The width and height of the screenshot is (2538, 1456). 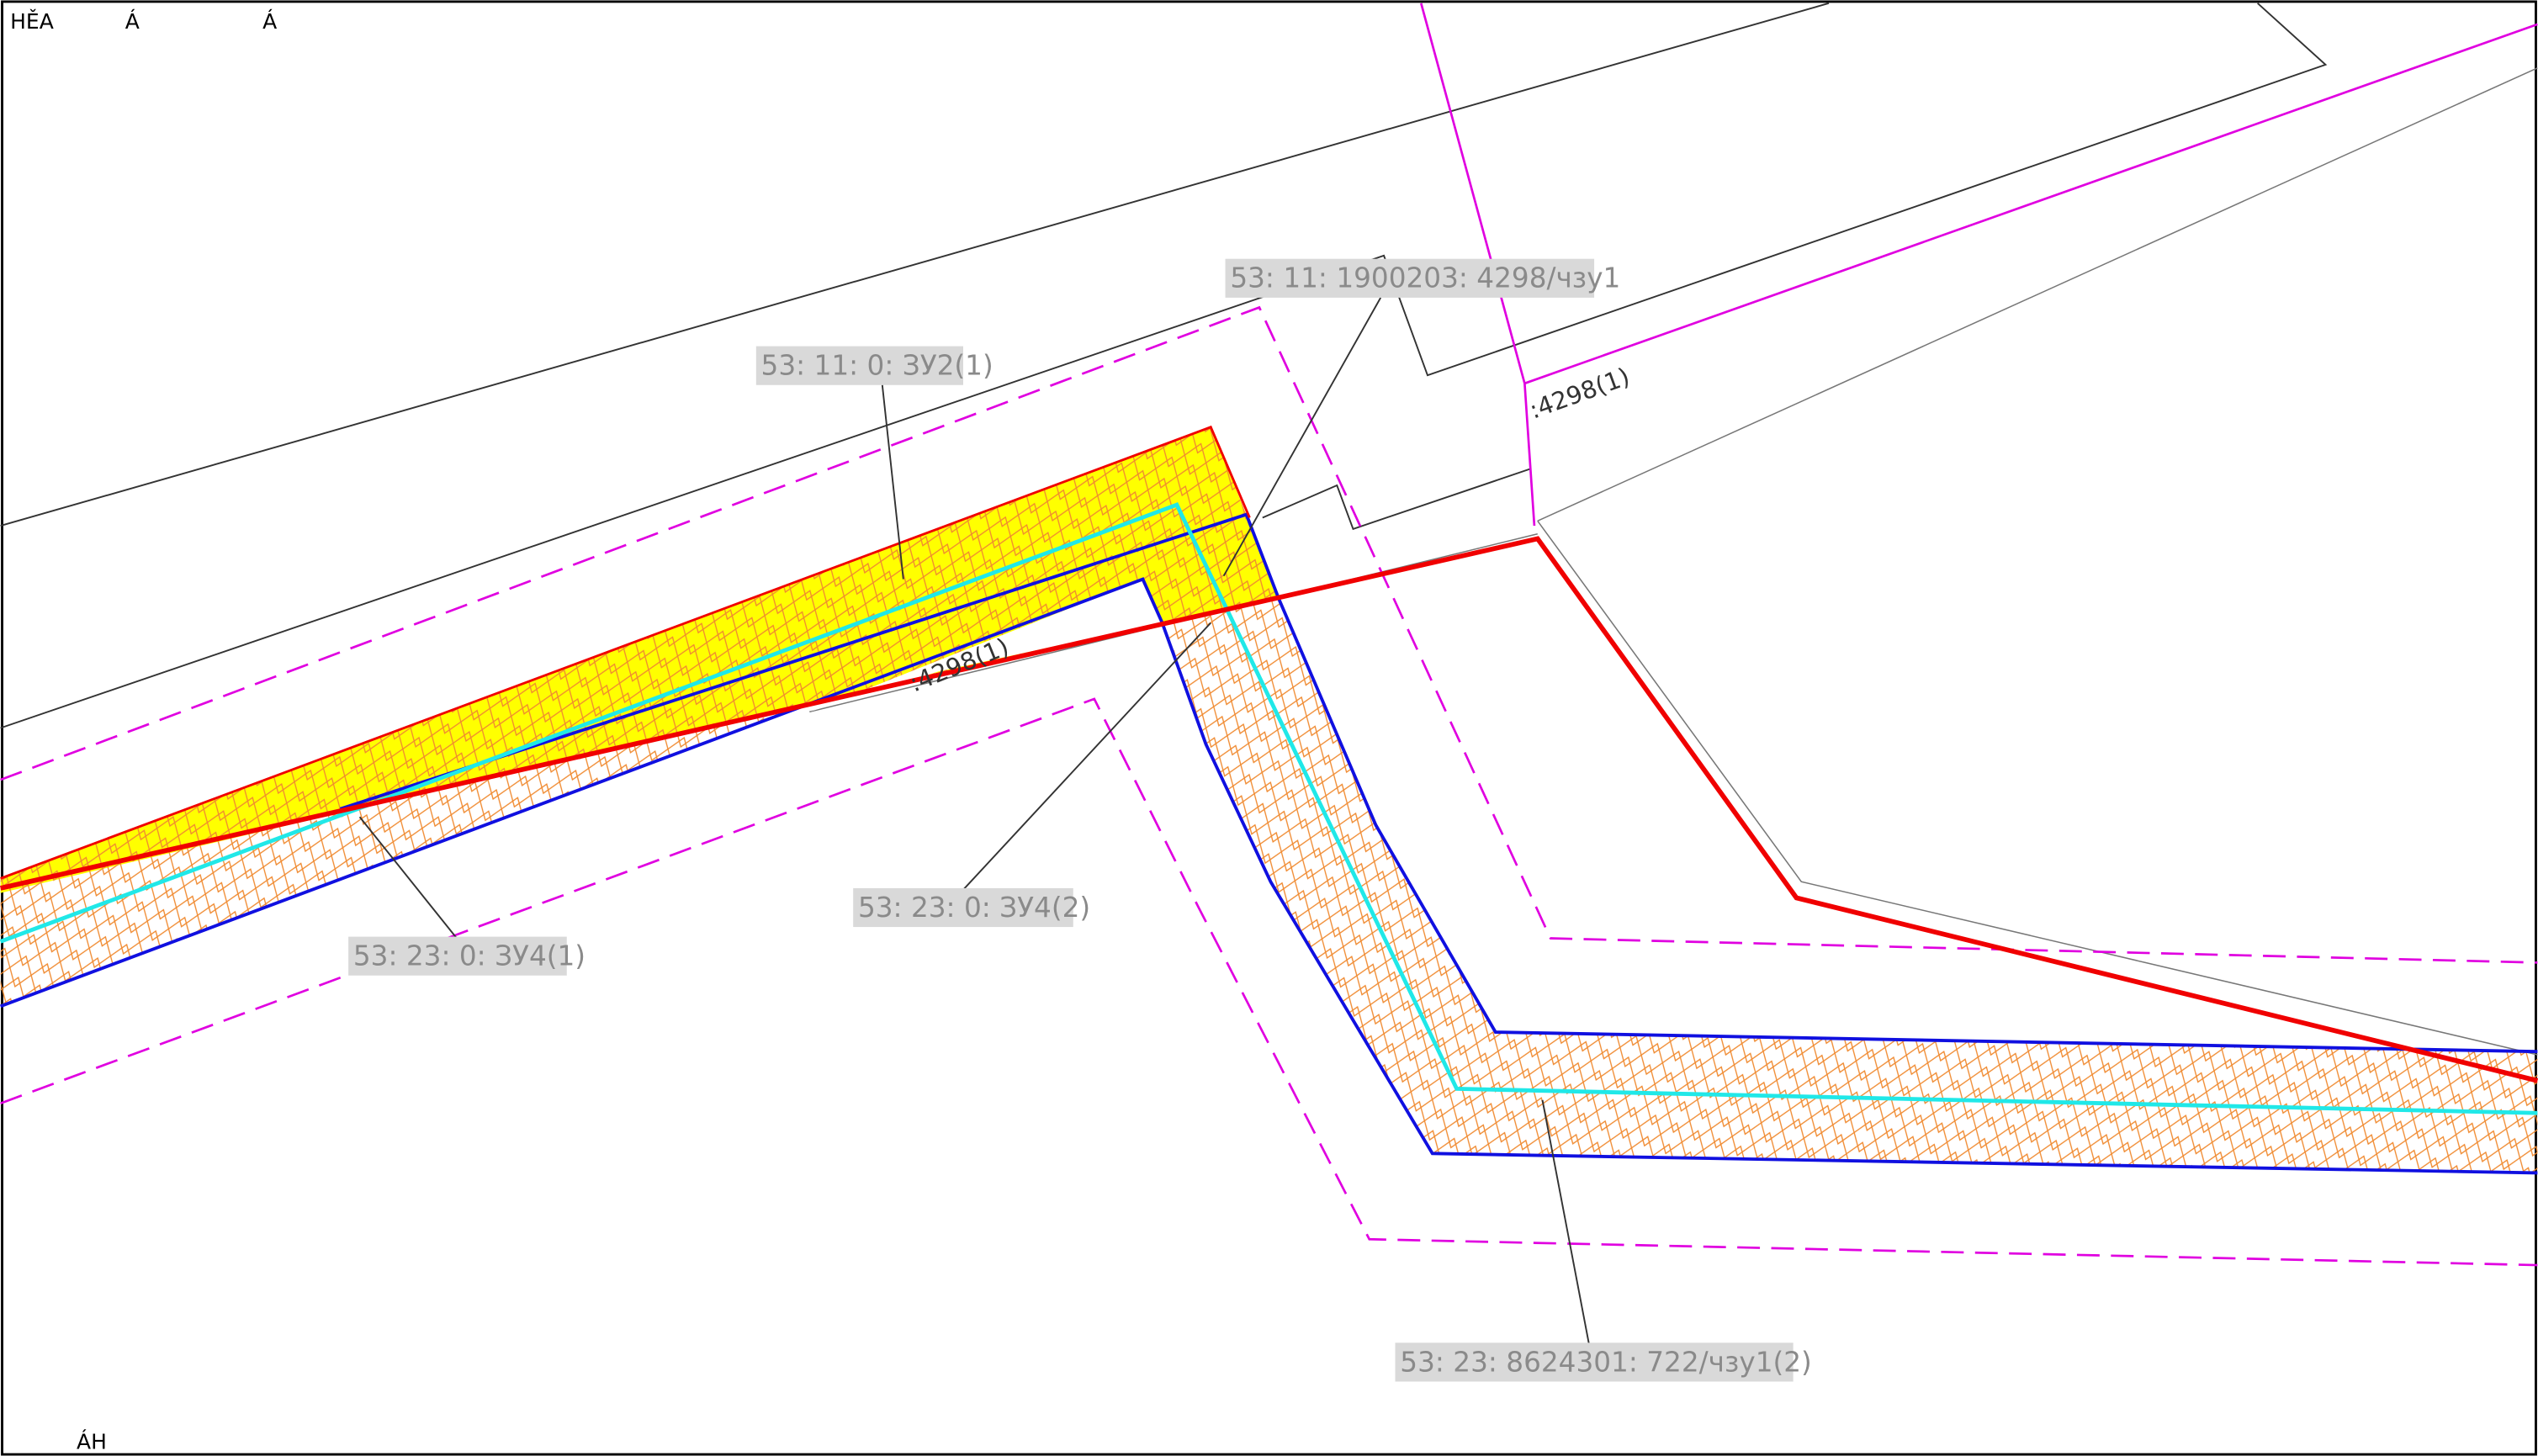 I want to click on parcel-label: 53: 23: 8624301: 722/чзу1(2), so click(x=1606, y=1362).